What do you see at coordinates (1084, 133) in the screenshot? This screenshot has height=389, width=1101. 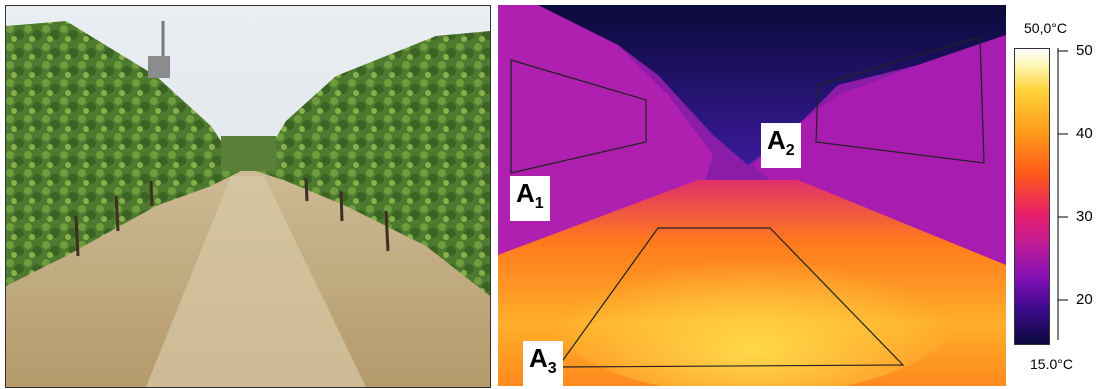 I see `colorbar-tick-40: 40` at bounding box center [1084, 133].